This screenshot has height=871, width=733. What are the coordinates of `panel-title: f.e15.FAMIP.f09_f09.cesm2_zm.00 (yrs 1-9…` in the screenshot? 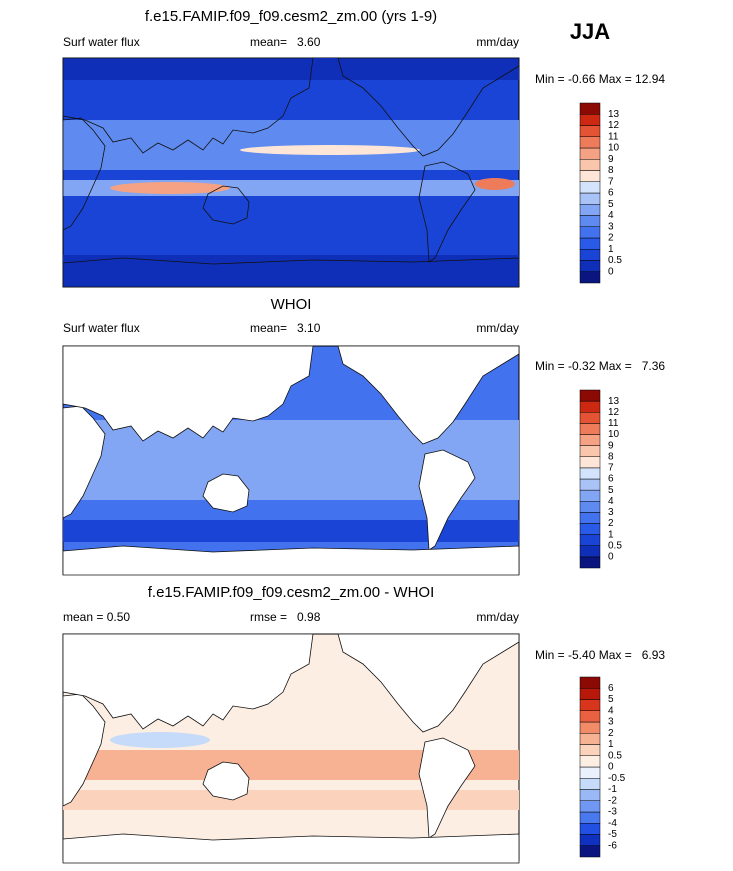 It's located at (291, 16).